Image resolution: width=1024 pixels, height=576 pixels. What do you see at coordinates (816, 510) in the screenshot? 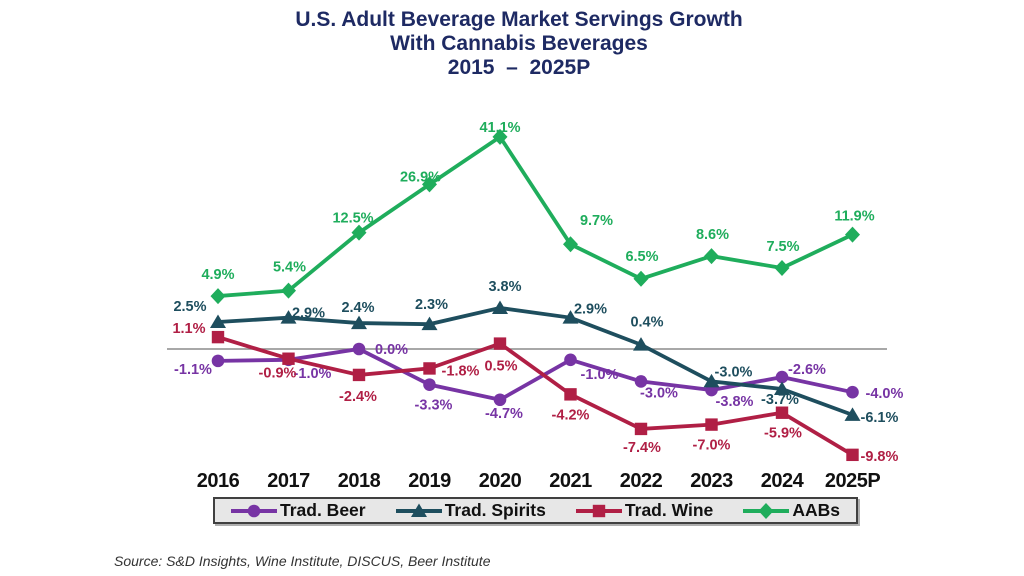
I see `legend-label: AABs` at bounding box center [816, 510].